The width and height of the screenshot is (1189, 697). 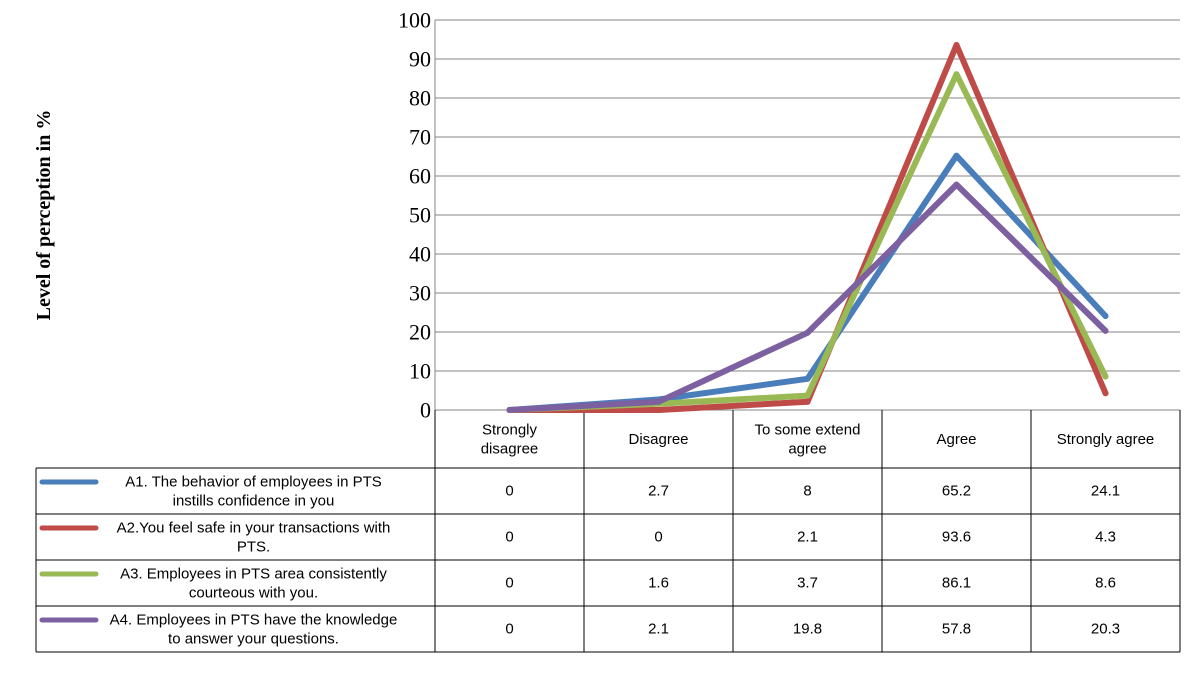 I want to click on y-tick-label: 100, so click(x=414, y=20).